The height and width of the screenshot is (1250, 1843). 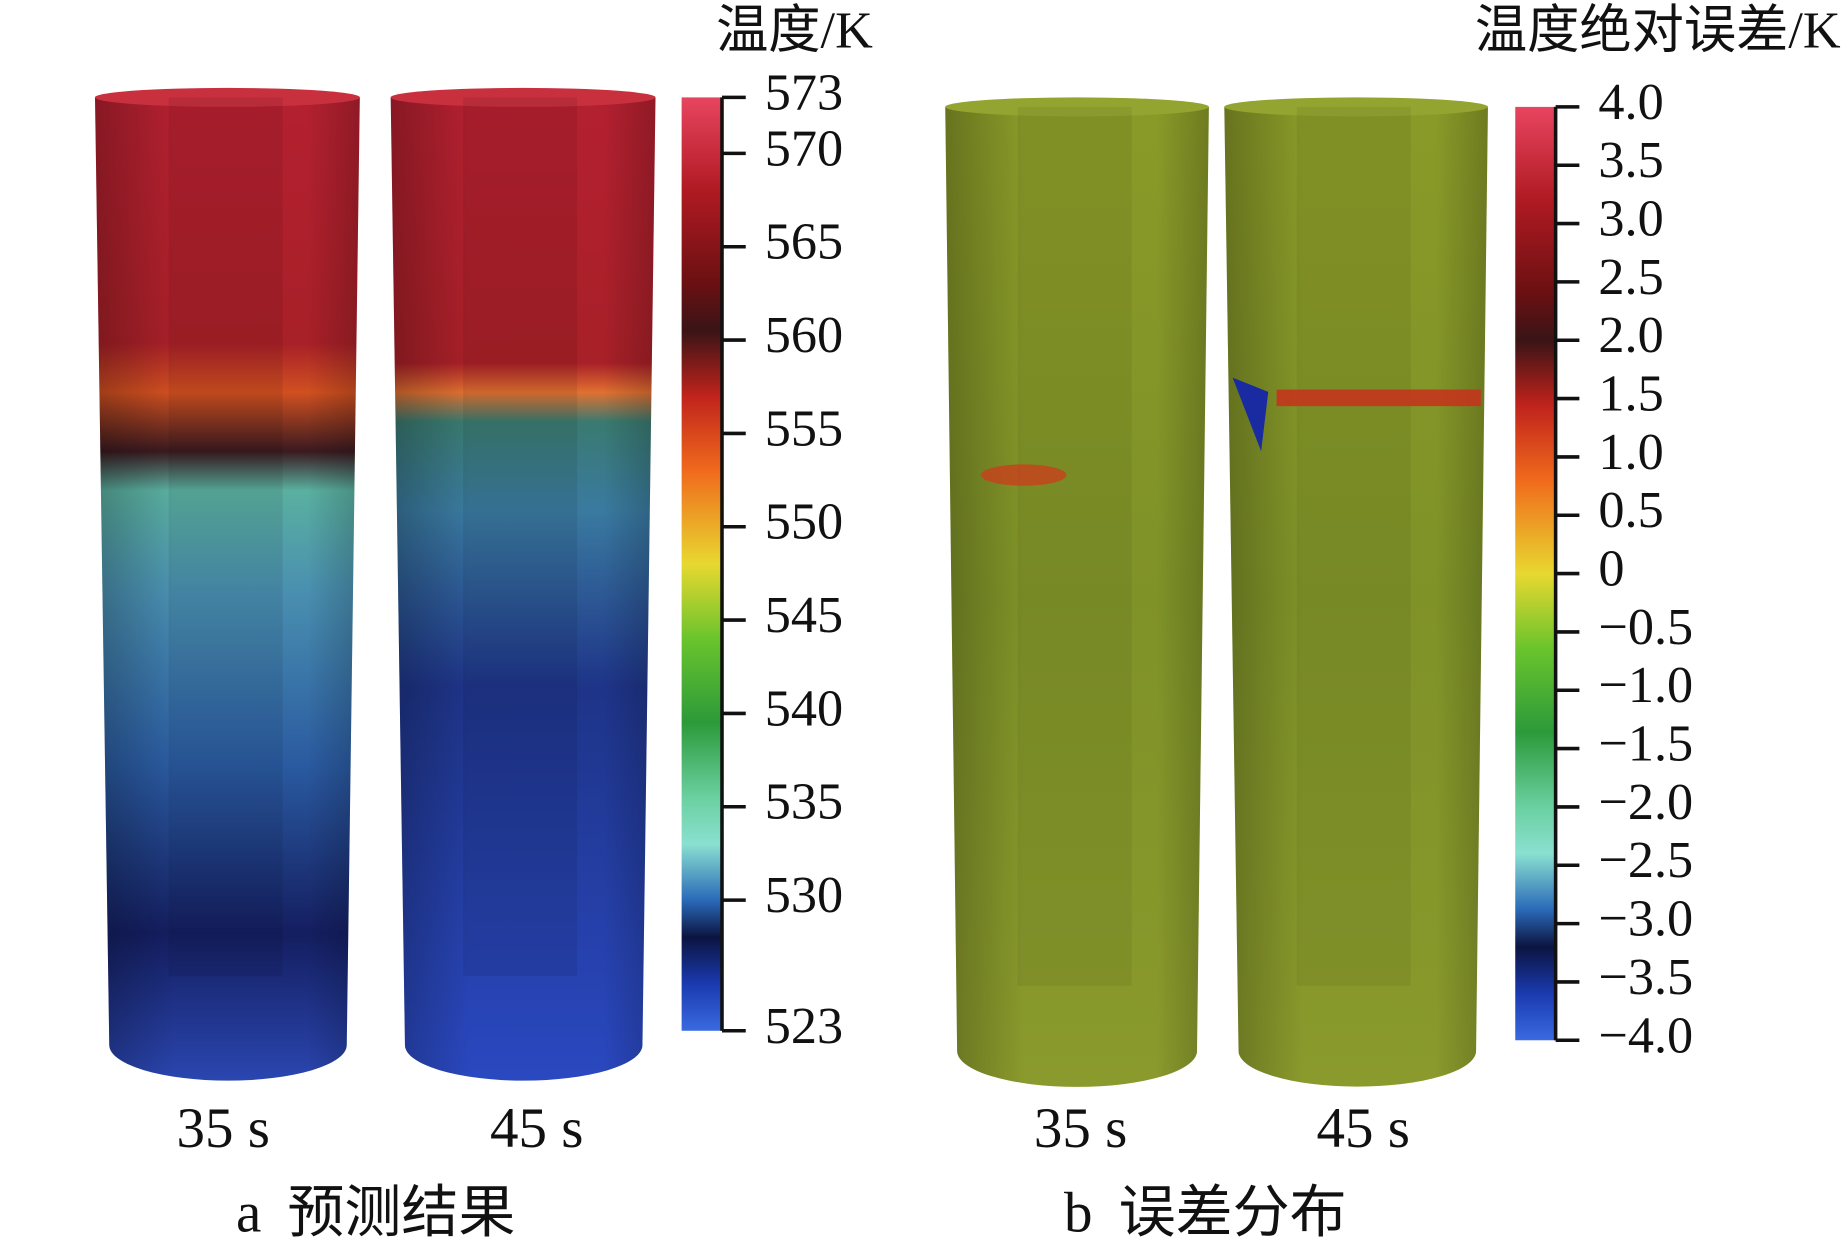 I want to click on tick-label: −4.0, so click(x=1645, y=1035).